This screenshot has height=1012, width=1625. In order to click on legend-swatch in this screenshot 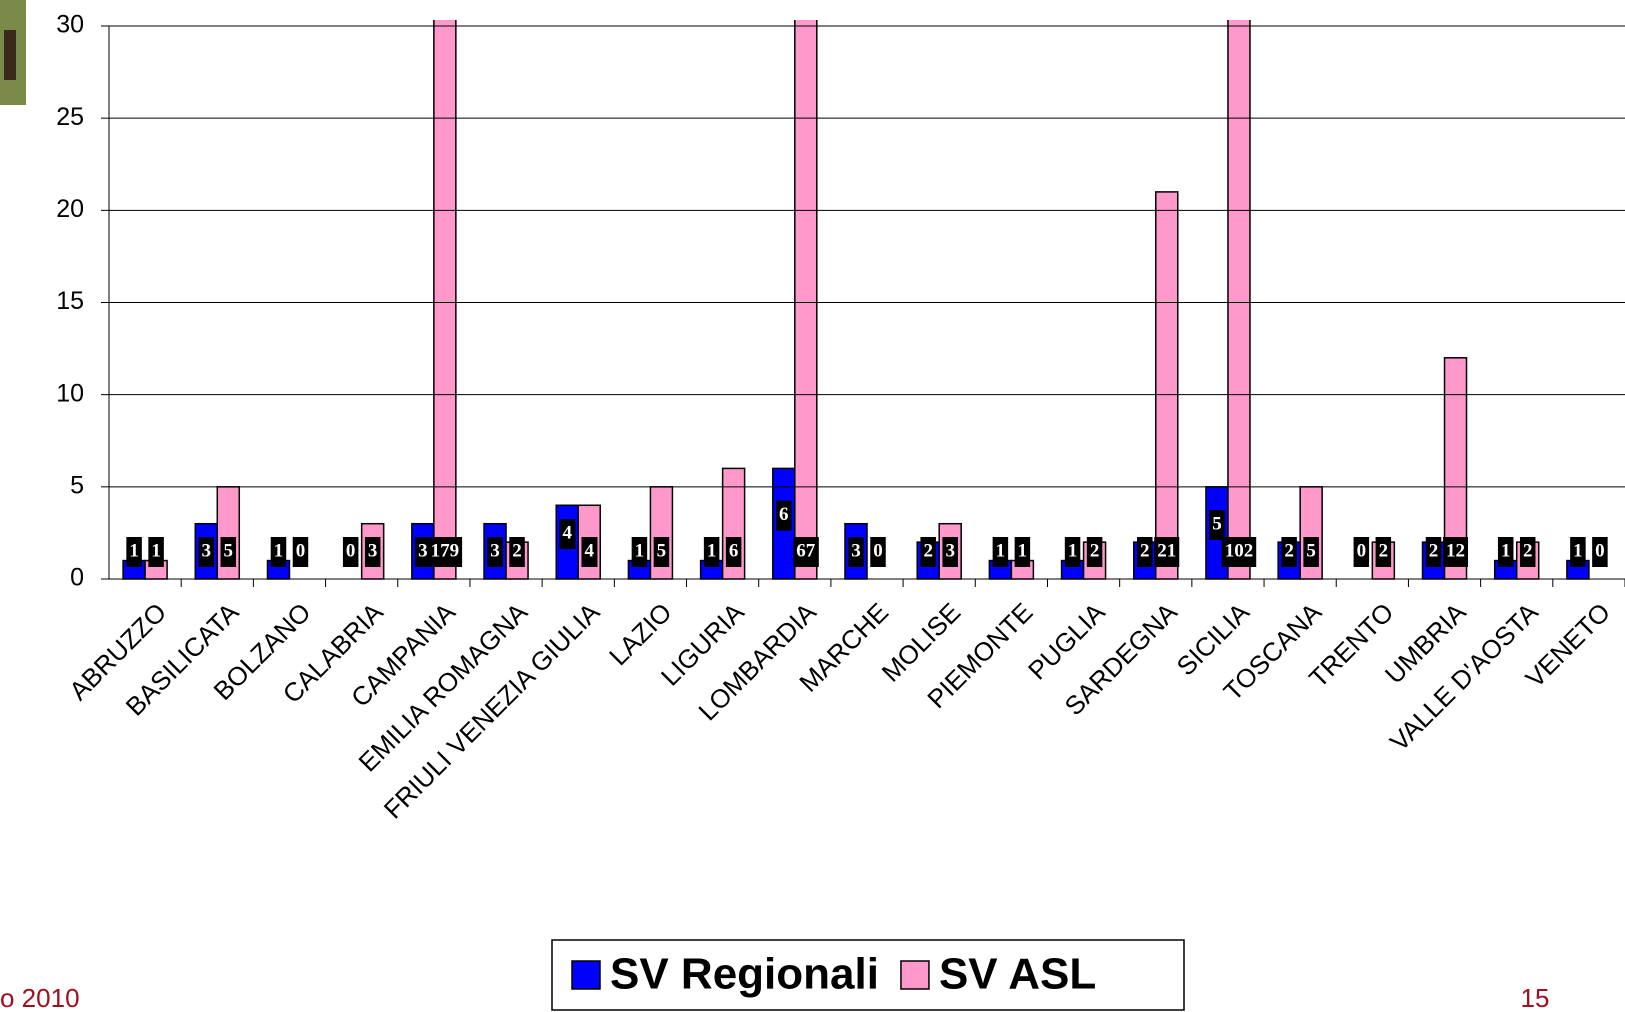, I will do `click(586, 975)`.